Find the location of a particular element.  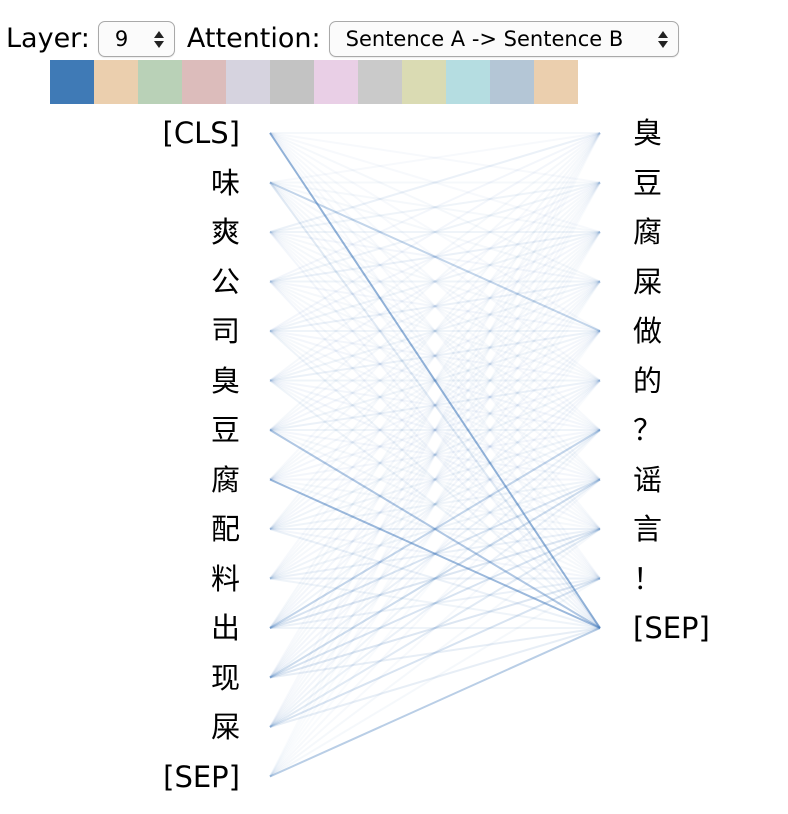

sentence-b-token: 臭 is located at coordinates (648, 133).